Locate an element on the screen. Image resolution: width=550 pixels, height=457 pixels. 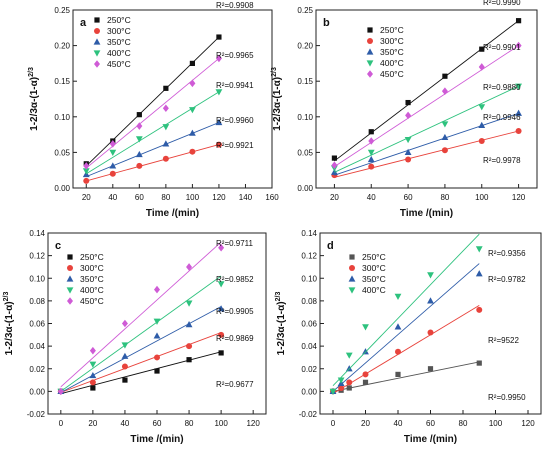
series-400°C: R²=0.9356 is located at coordinates (427, 314).